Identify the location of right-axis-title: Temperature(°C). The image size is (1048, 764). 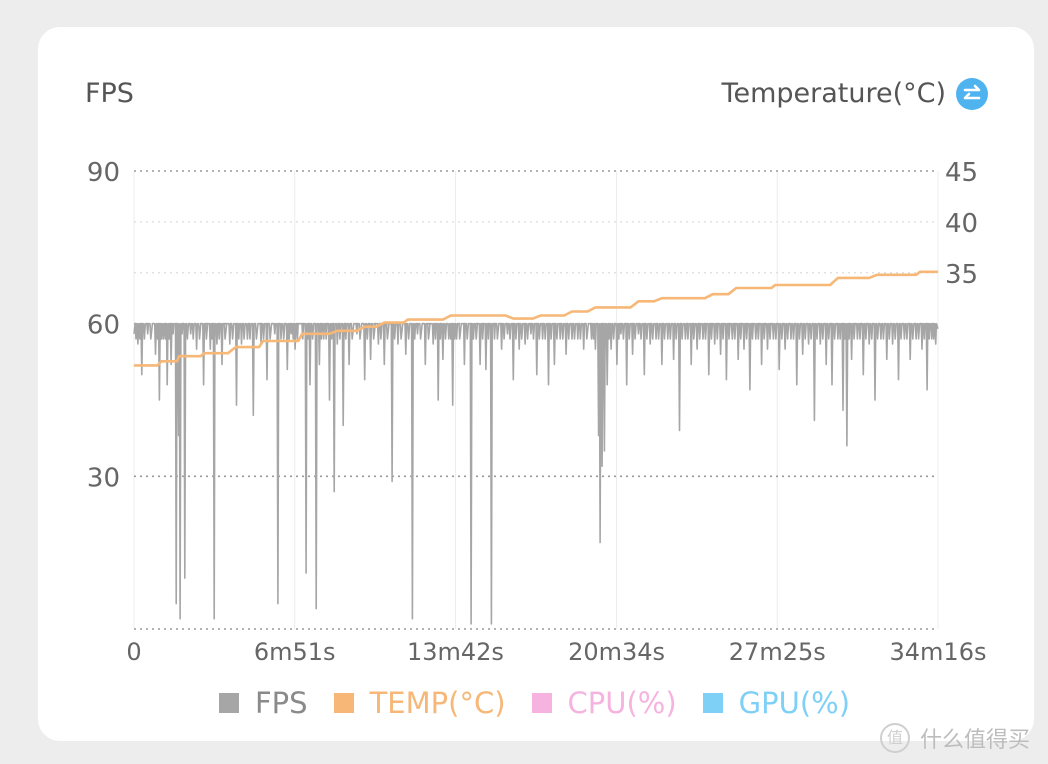
(833, 93).